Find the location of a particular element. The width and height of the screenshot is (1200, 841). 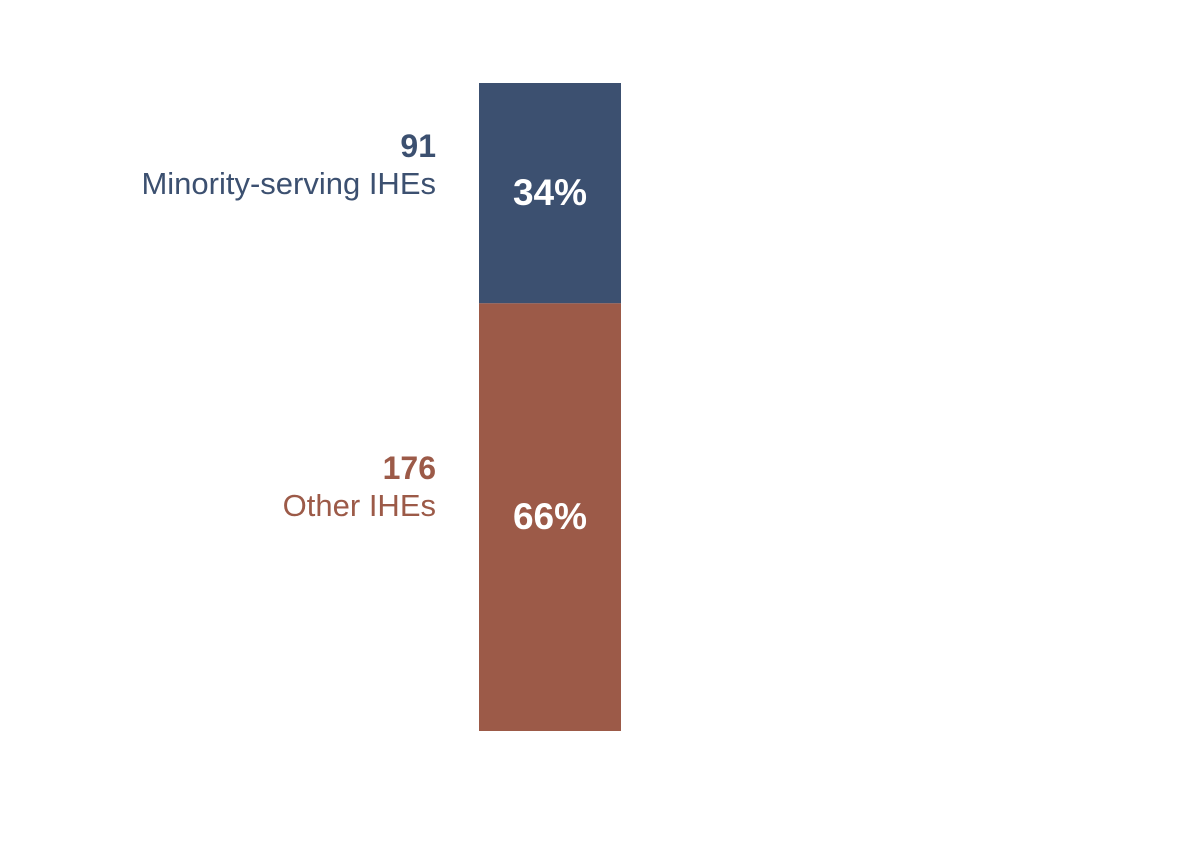

other-ihes-percent-label: 66% is located at coordinates (550, 517).